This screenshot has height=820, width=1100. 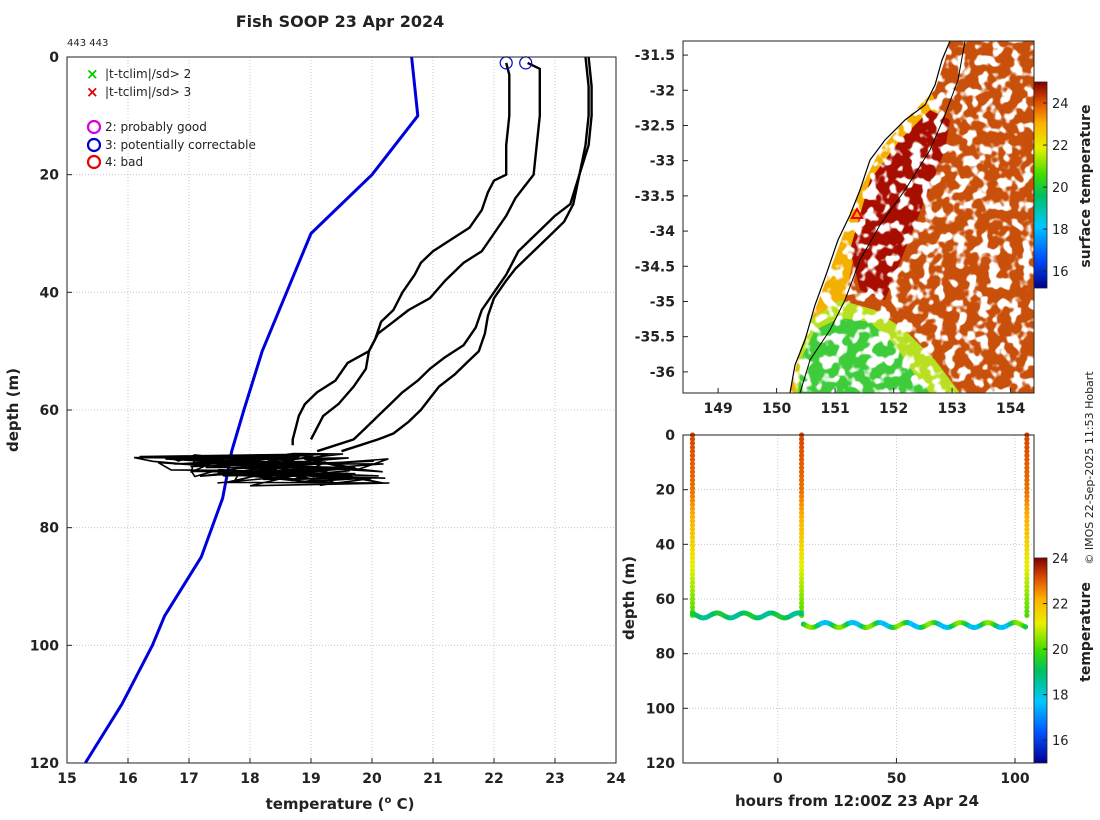 What do you see at coordinates (1060, 696) in the screenshot?
I see `depth-time-colorbar-tick-label: 18` at bounding box center [1060, 696].